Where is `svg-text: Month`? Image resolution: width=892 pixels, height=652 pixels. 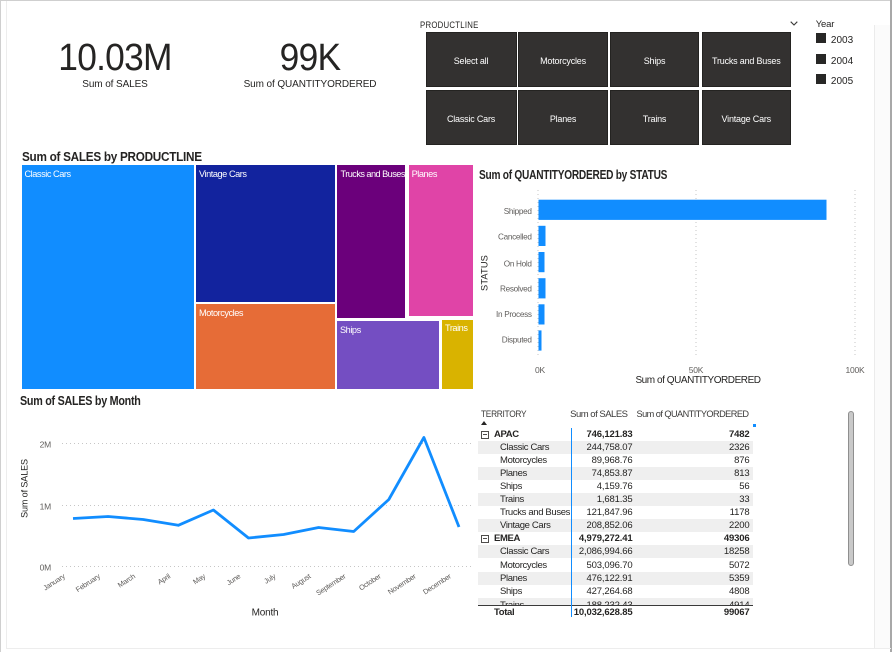
svg-text: Month is located at coordinates (265, 613).